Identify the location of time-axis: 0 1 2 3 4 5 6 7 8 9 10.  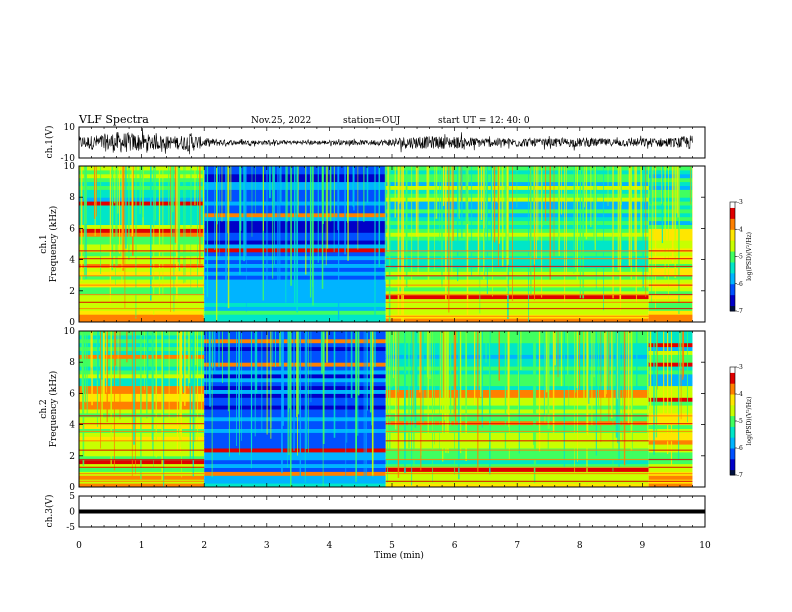
(393, 546).